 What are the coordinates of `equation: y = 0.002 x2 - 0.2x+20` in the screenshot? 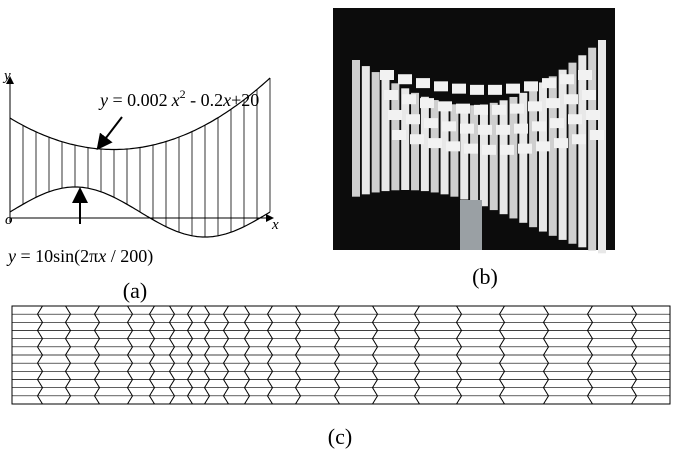 It's located at (178, 98).